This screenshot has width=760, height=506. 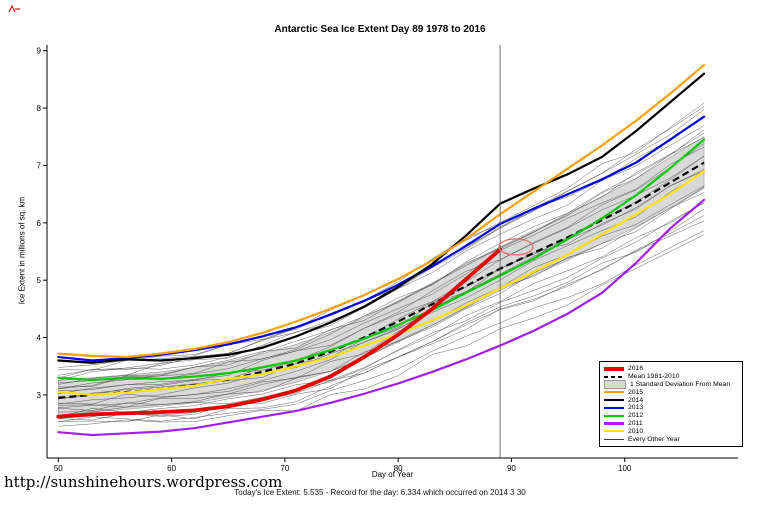 What do you see at coordinates (671, 431) in the screenshot?
I see `legend-item-2010: 2010` at bounding box center [671, 431].